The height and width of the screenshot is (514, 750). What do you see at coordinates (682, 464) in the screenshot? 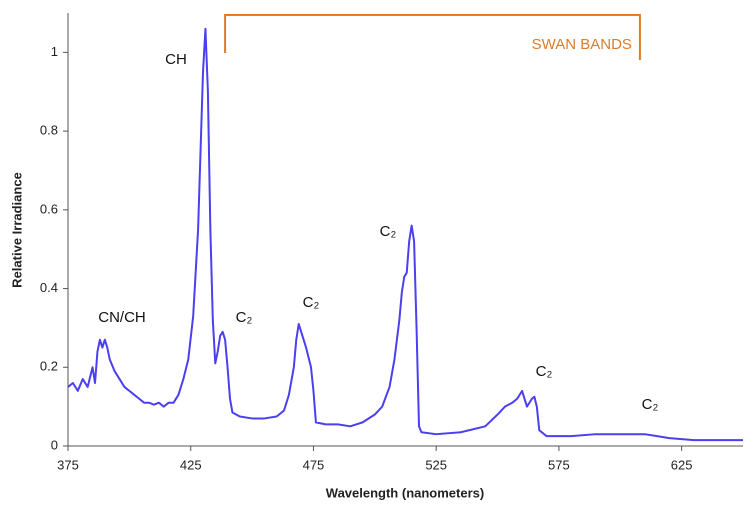
I see `x-tick-label: 625` at bounding box center [682, 464].